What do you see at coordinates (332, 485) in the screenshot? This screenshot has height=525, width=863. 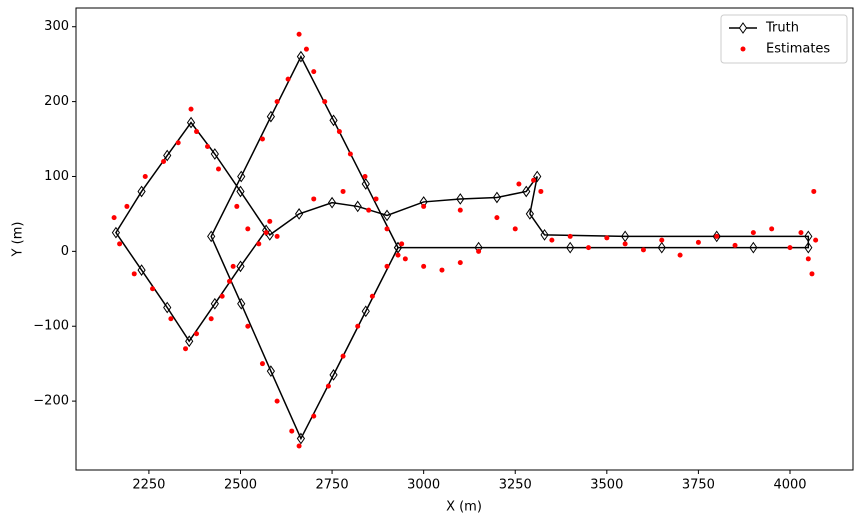 I see `x-tick-label: 2750` at bounding box center [332, 485].